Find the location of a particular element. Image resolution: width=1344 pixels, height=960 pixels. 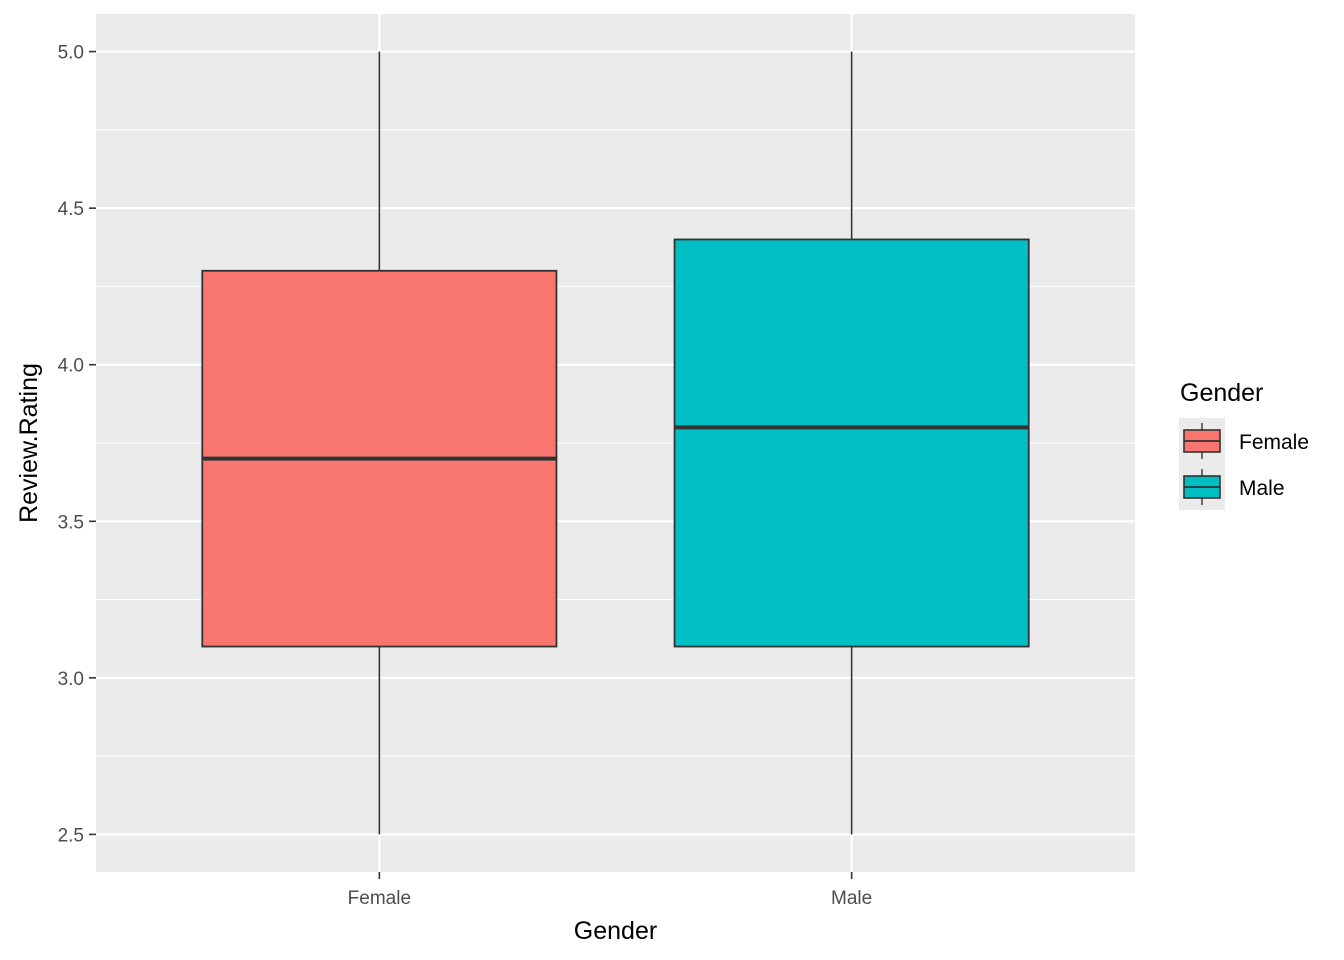

y-tick-label: 3.5 is located at coordinates (71, 522).